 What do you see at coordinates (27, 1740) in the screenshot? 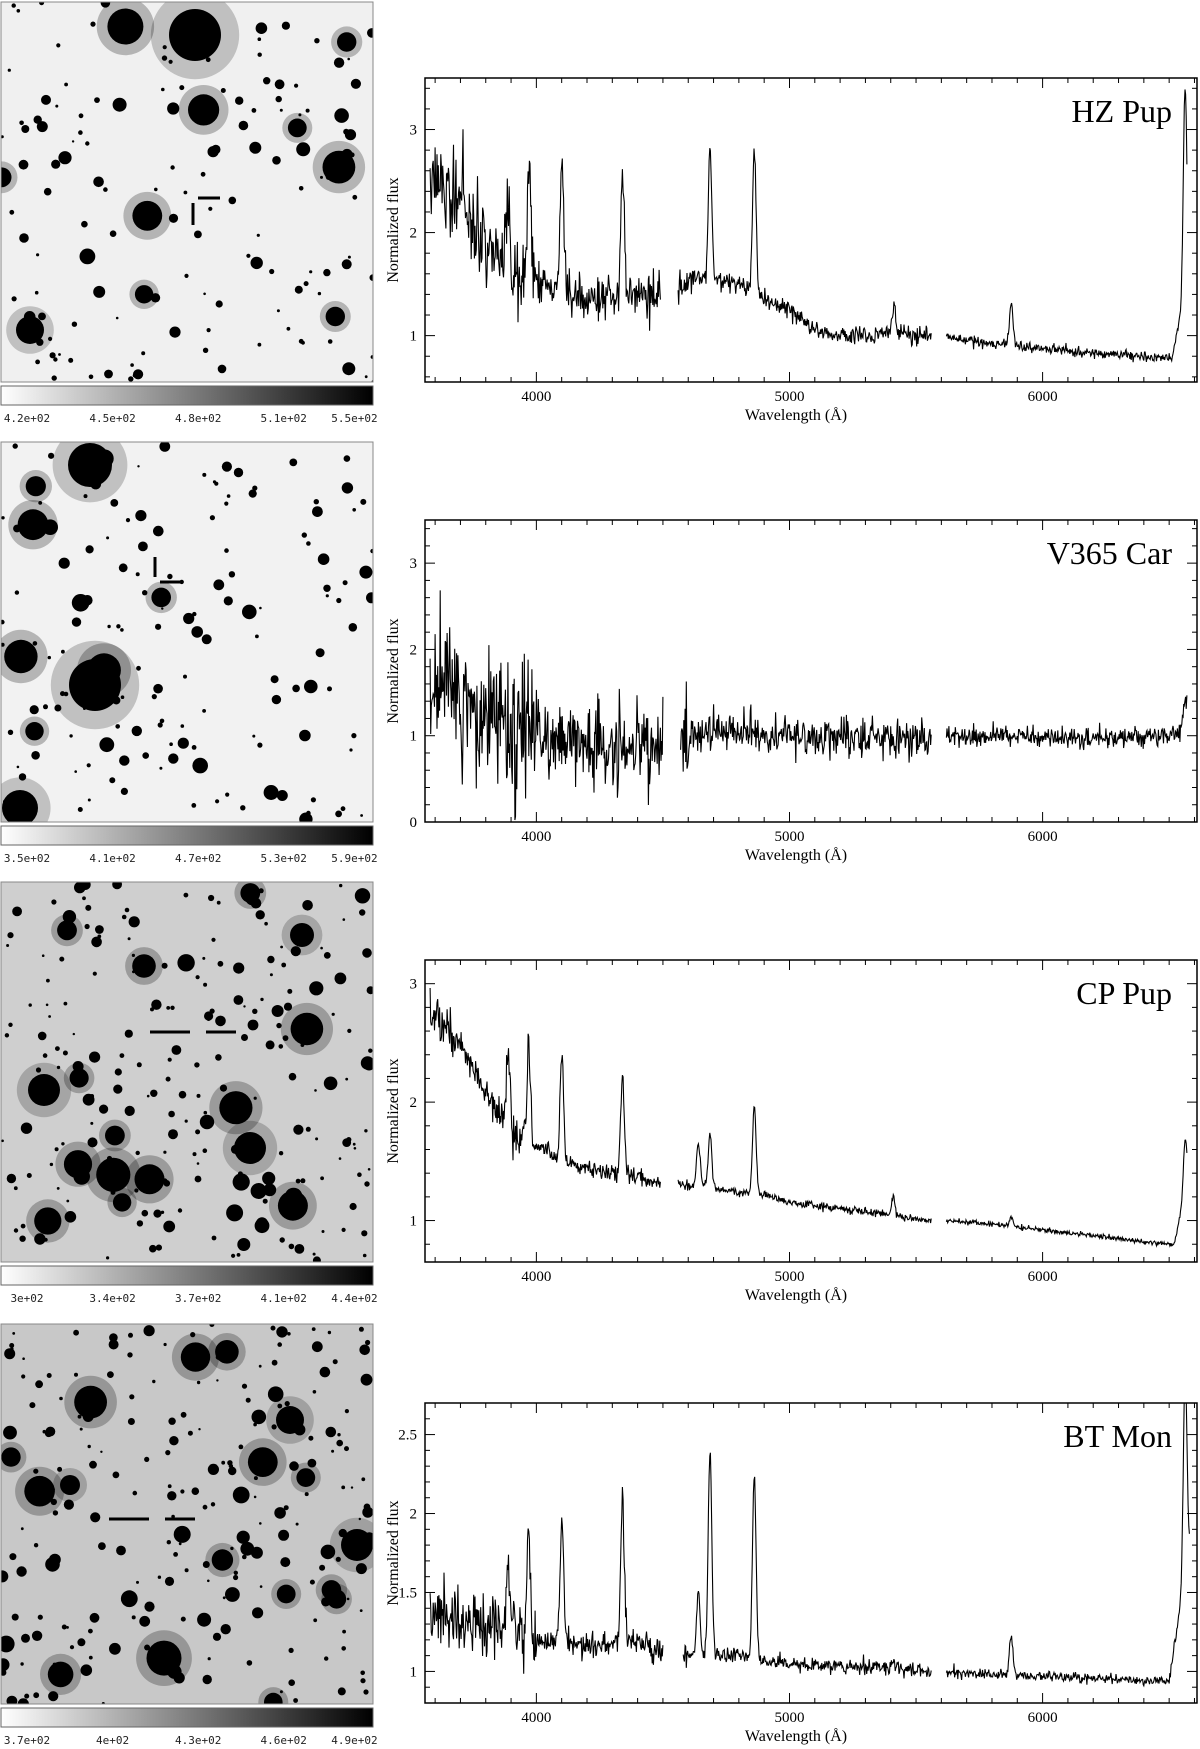
I see `colorbar-tick-label: 3.7e+02` at bounding box center [27, 1740].